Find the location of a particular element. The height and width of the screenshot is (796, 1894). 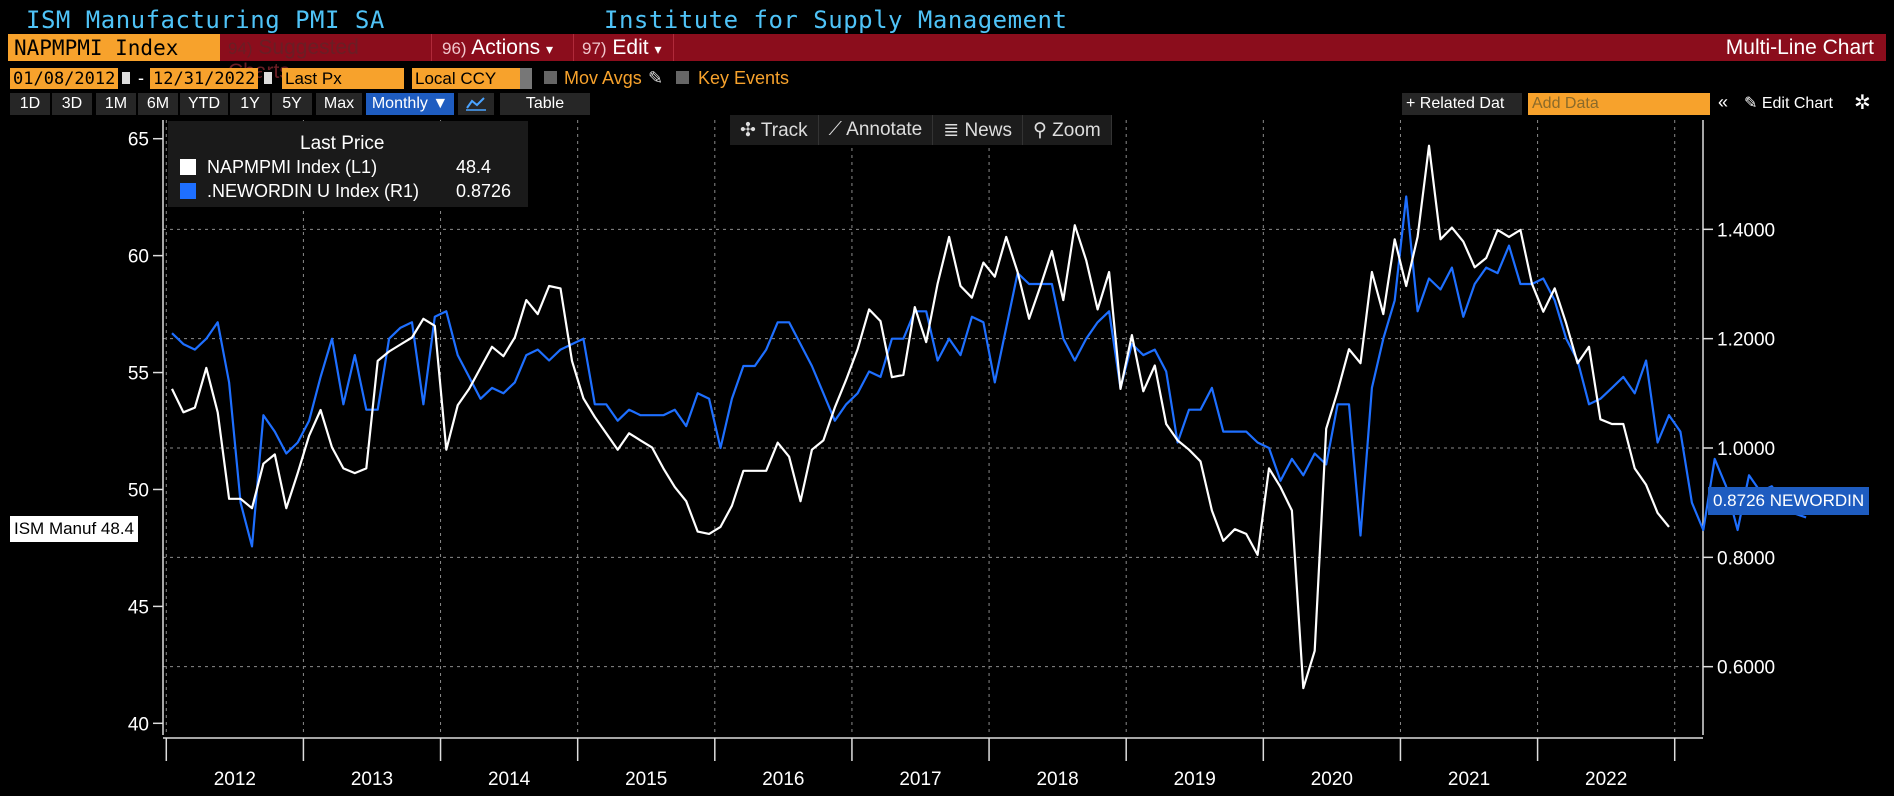

year-label: 2015 is located at coordinates (646, 779).